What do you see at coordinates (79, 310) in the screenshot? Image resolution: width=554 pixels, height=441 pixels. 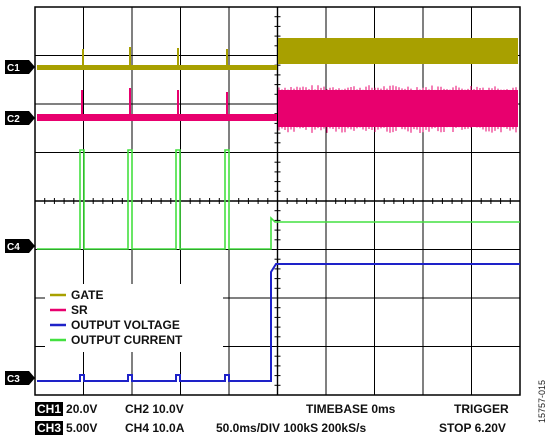 I see `legend-label-sr: SR` at bounding box center [79, 310].